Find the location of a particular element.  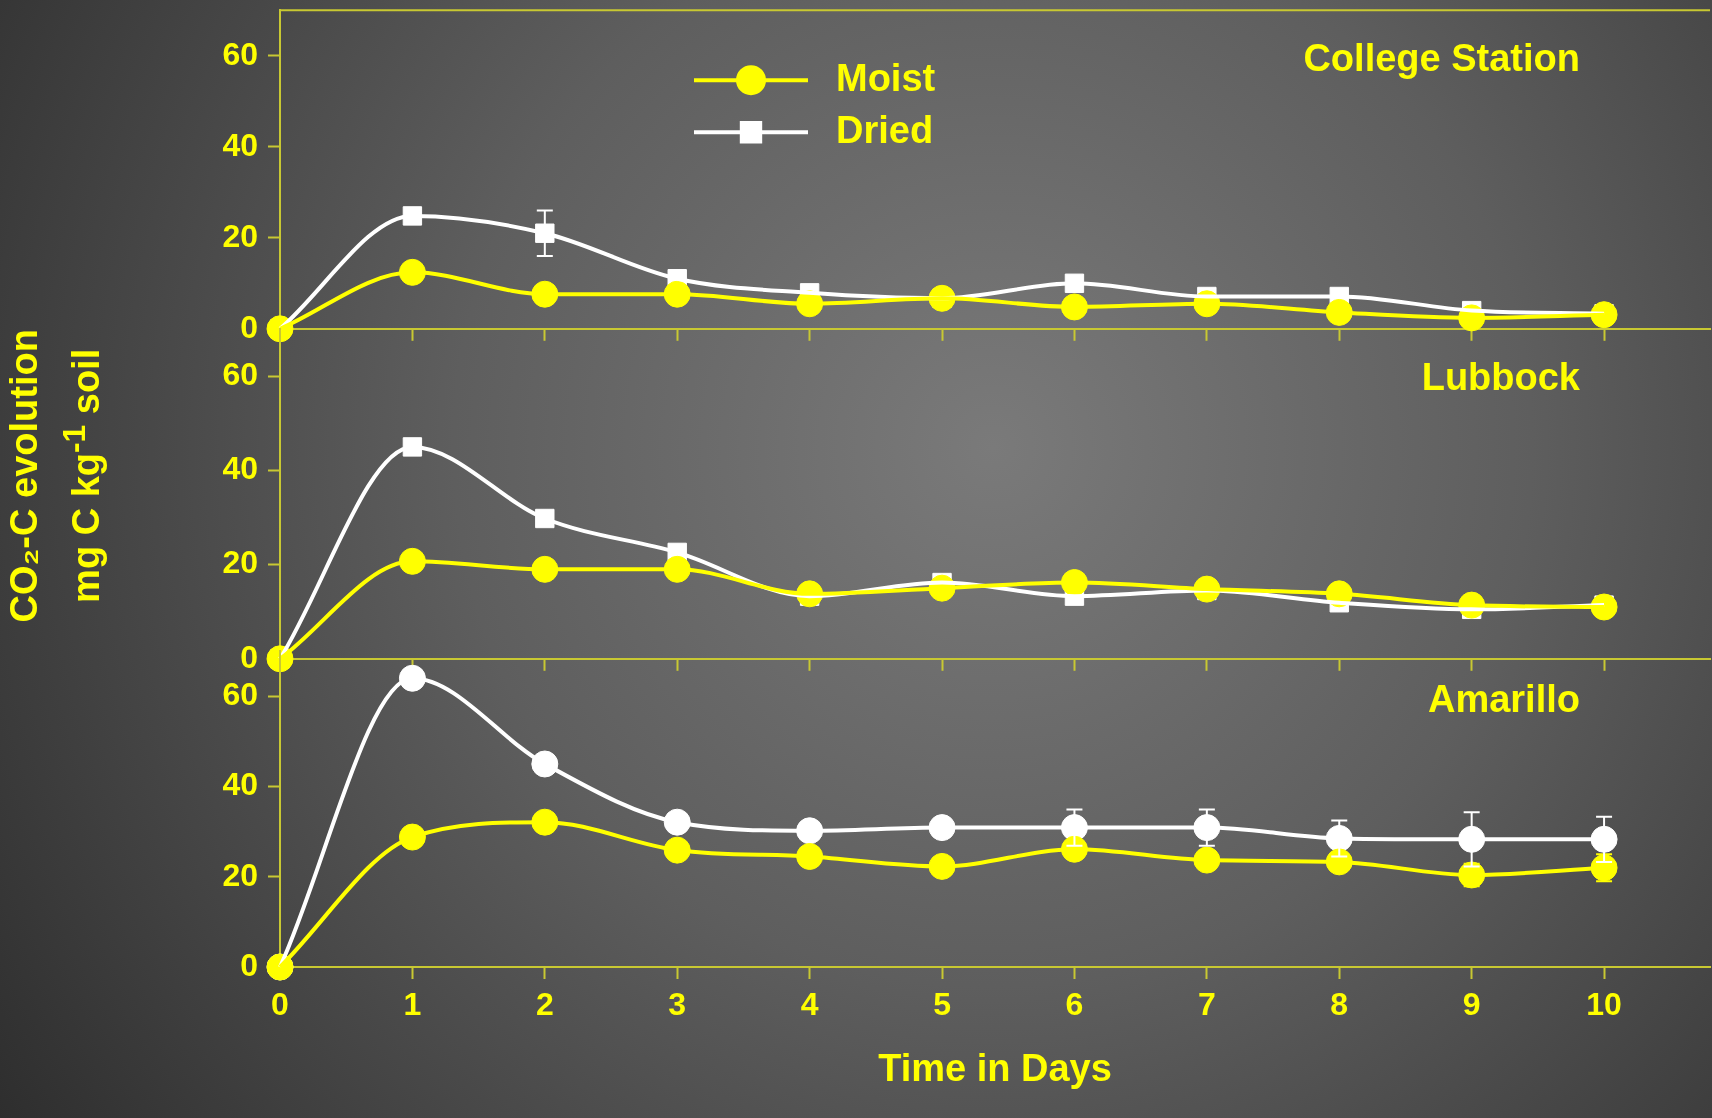

text: Amarillo is located at coordinates (1503, 698).